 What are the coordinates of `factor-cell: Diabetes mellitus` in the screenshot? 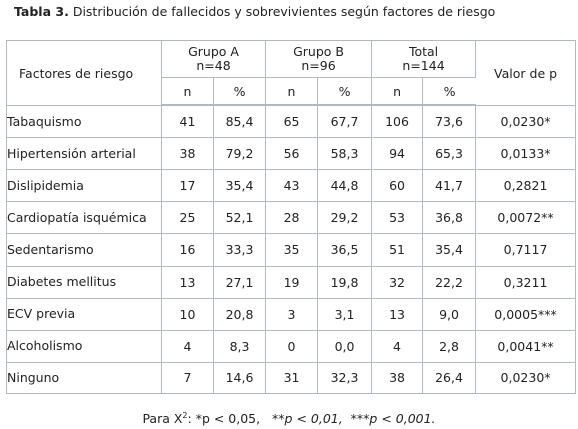 It's located at (84, 282).